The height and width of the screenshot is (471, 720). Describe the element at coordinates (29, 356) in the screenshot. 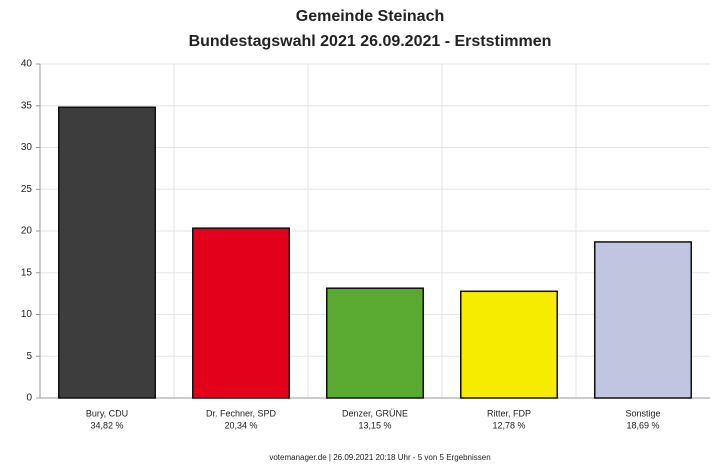

I see `y-tick-label: 5` at that location.